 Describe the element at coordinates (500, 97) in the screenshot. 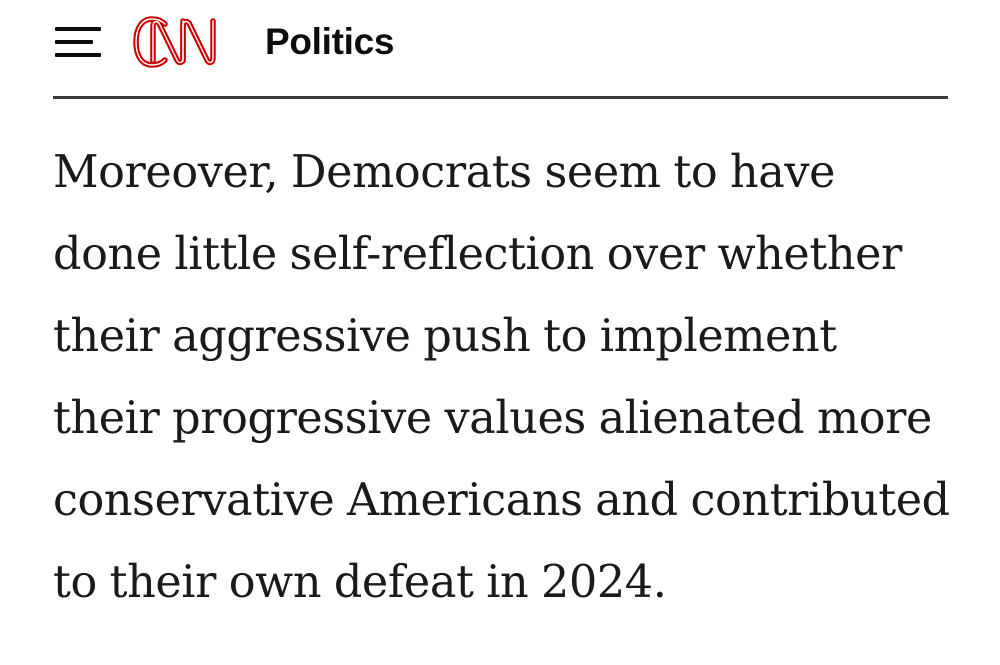

I see `header-divider` at that location.